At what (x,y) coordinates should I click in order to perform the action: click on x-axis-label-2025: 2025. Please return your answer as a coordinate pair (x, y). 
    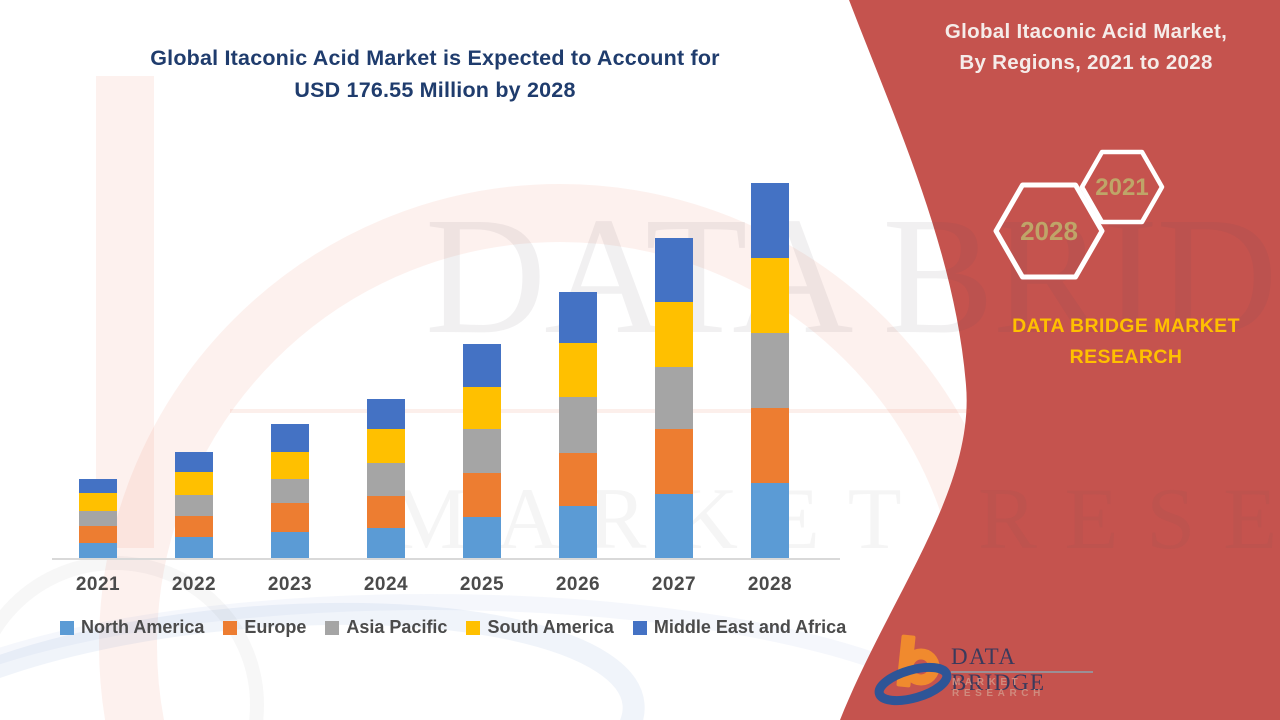
    Looking at the image, I should click on (482, 584).